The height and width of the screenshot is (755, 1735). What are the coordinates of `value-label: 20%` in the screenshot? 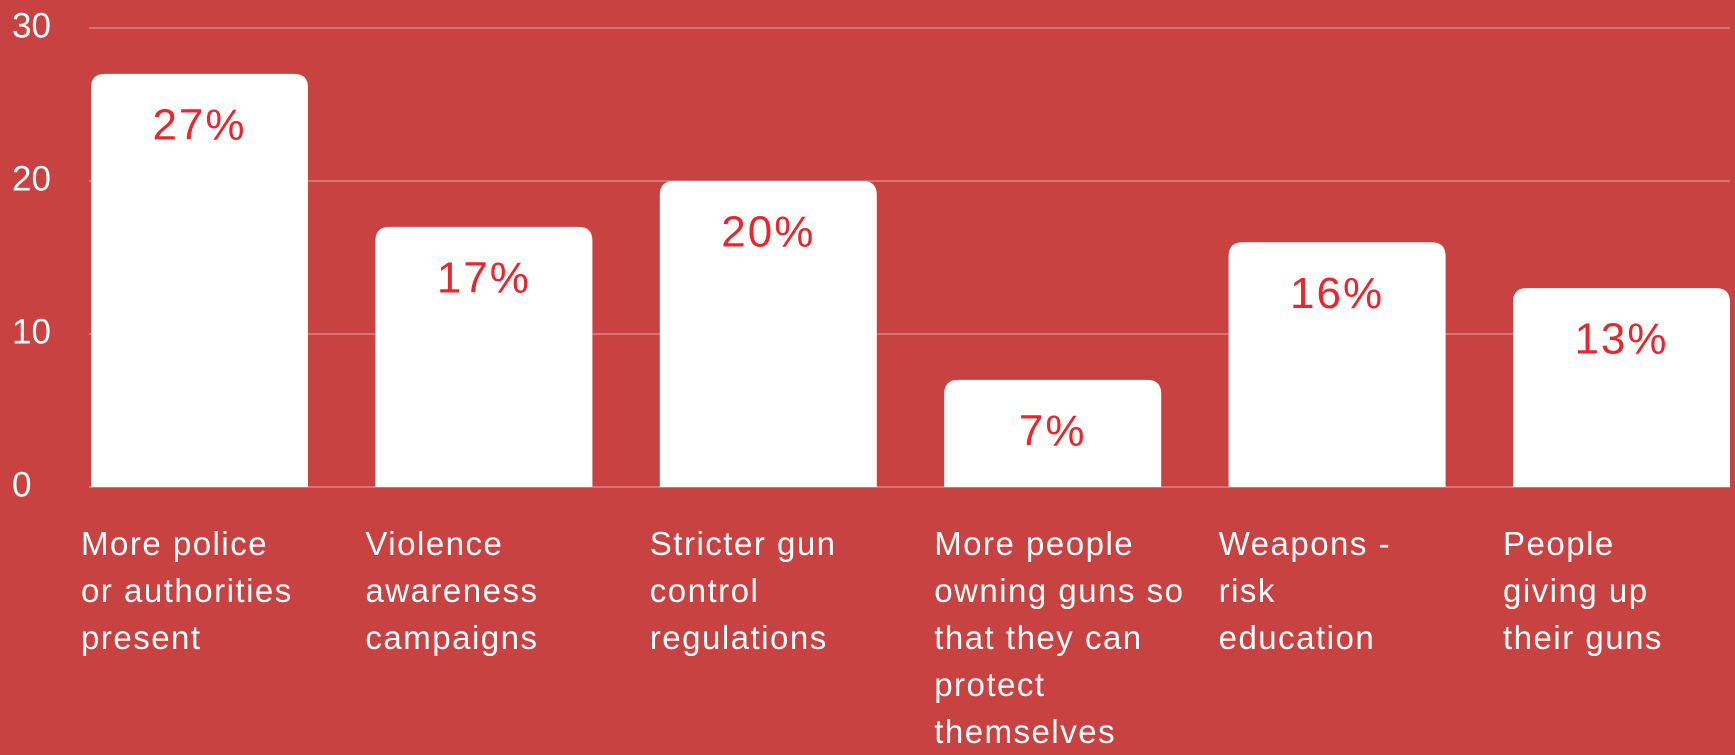 It's located at (768, 232).